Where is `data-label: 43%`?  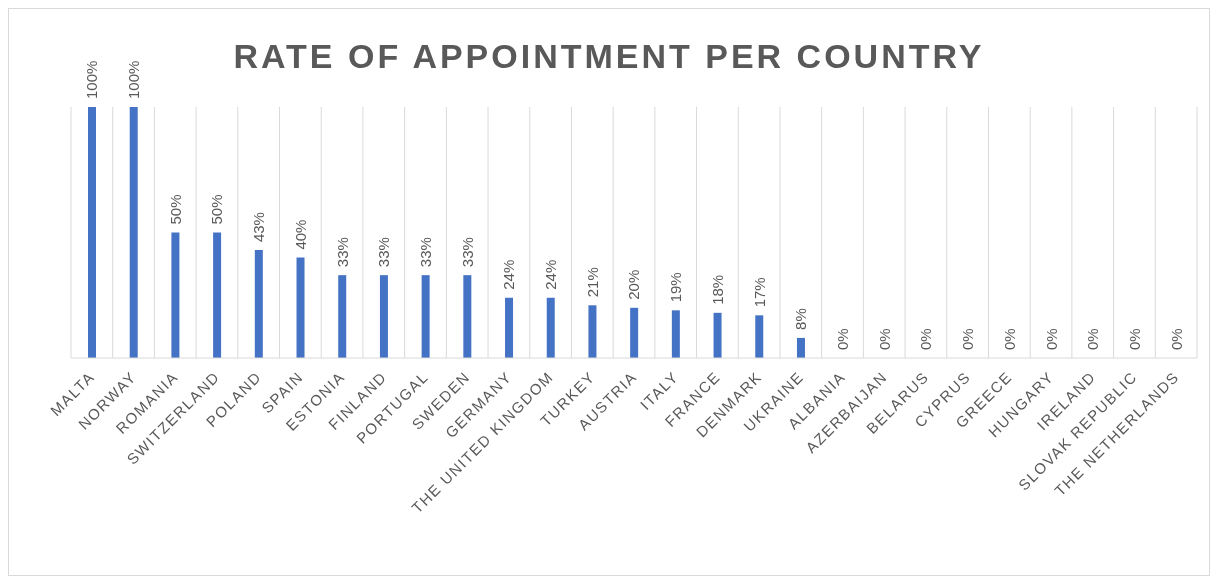 data-label: 43% is located at coordinates (259, 227).